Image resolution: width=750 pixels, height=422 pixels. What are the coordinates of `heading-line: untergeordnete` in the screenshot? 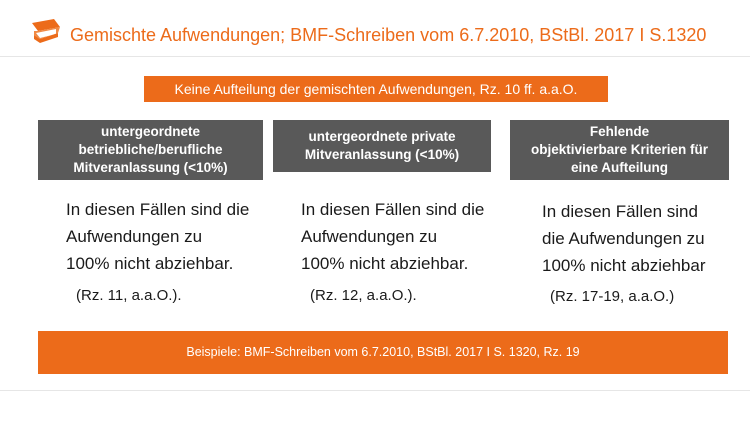 It's located at (150, 131).